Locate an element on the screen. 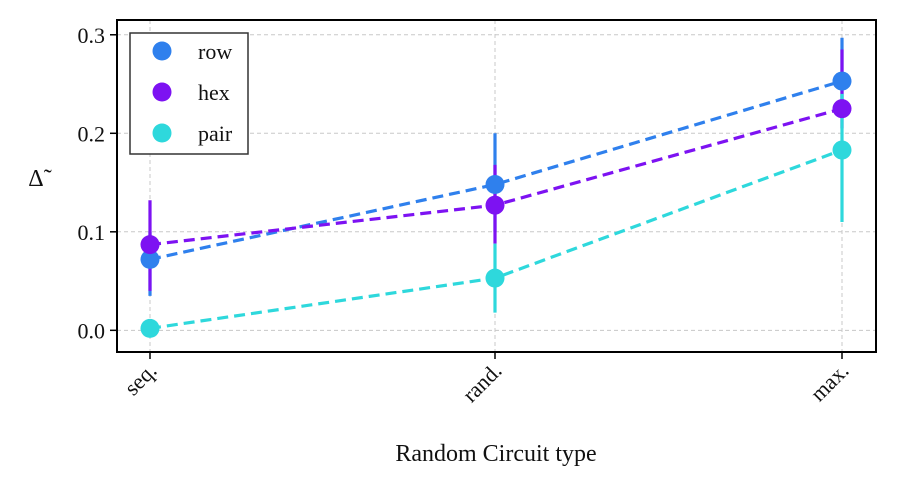  x-tick-label: rand. is located at coordinates (481, 382).